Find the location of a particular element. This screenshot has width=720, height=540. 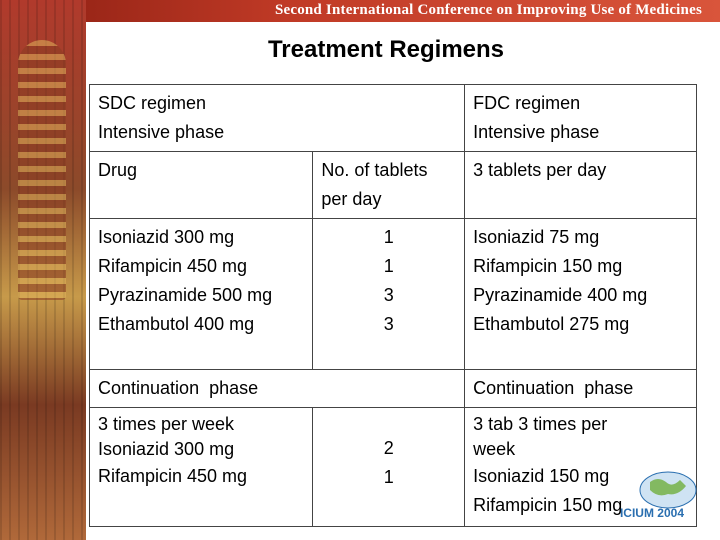

fdc-continuation-label: Continuation phase is located at coordinates (553, 388).